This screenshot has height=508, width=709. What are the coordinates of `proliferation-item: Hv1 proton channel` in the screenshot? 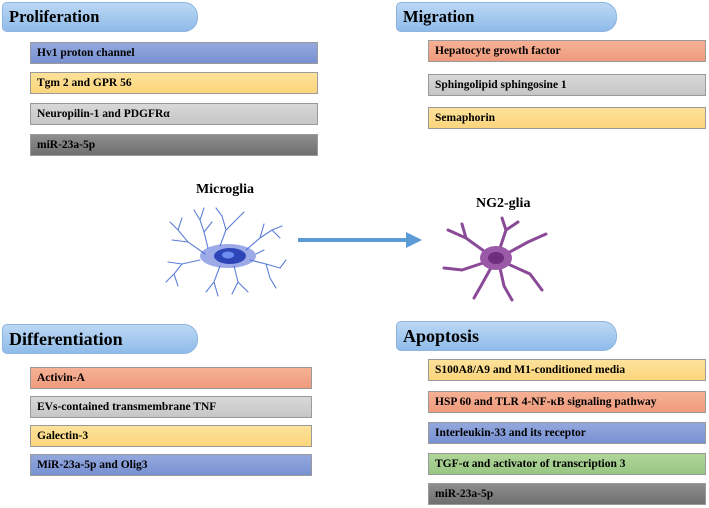 It's located at (174, 53).